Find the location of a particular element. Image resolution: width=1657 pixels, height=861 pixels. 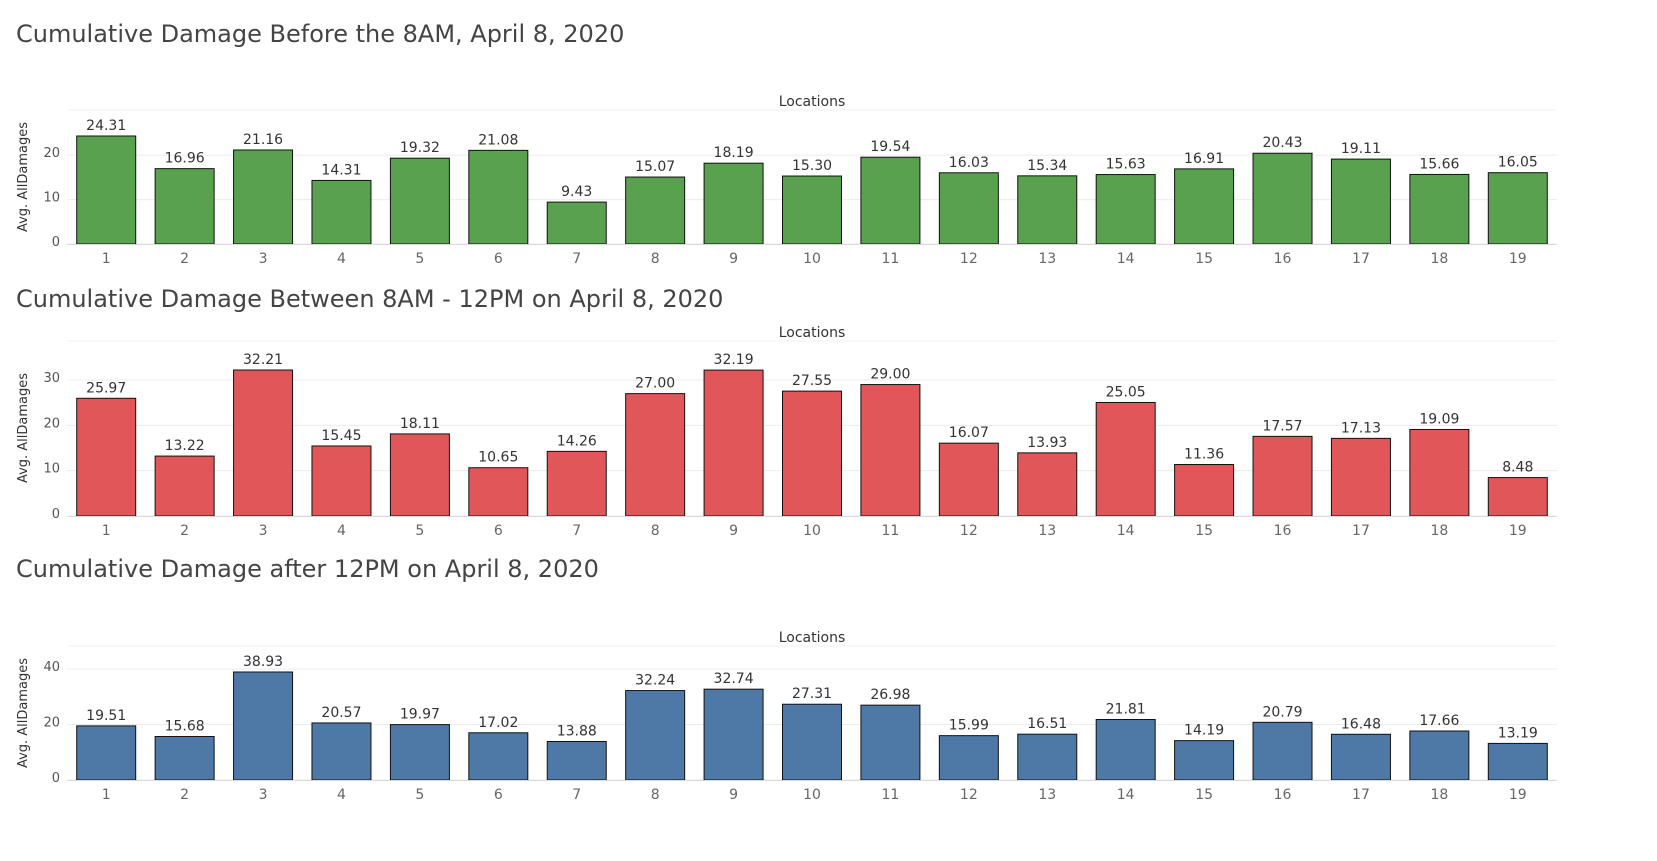

x-tick-label: 7 is located at coordinates (576, 795).